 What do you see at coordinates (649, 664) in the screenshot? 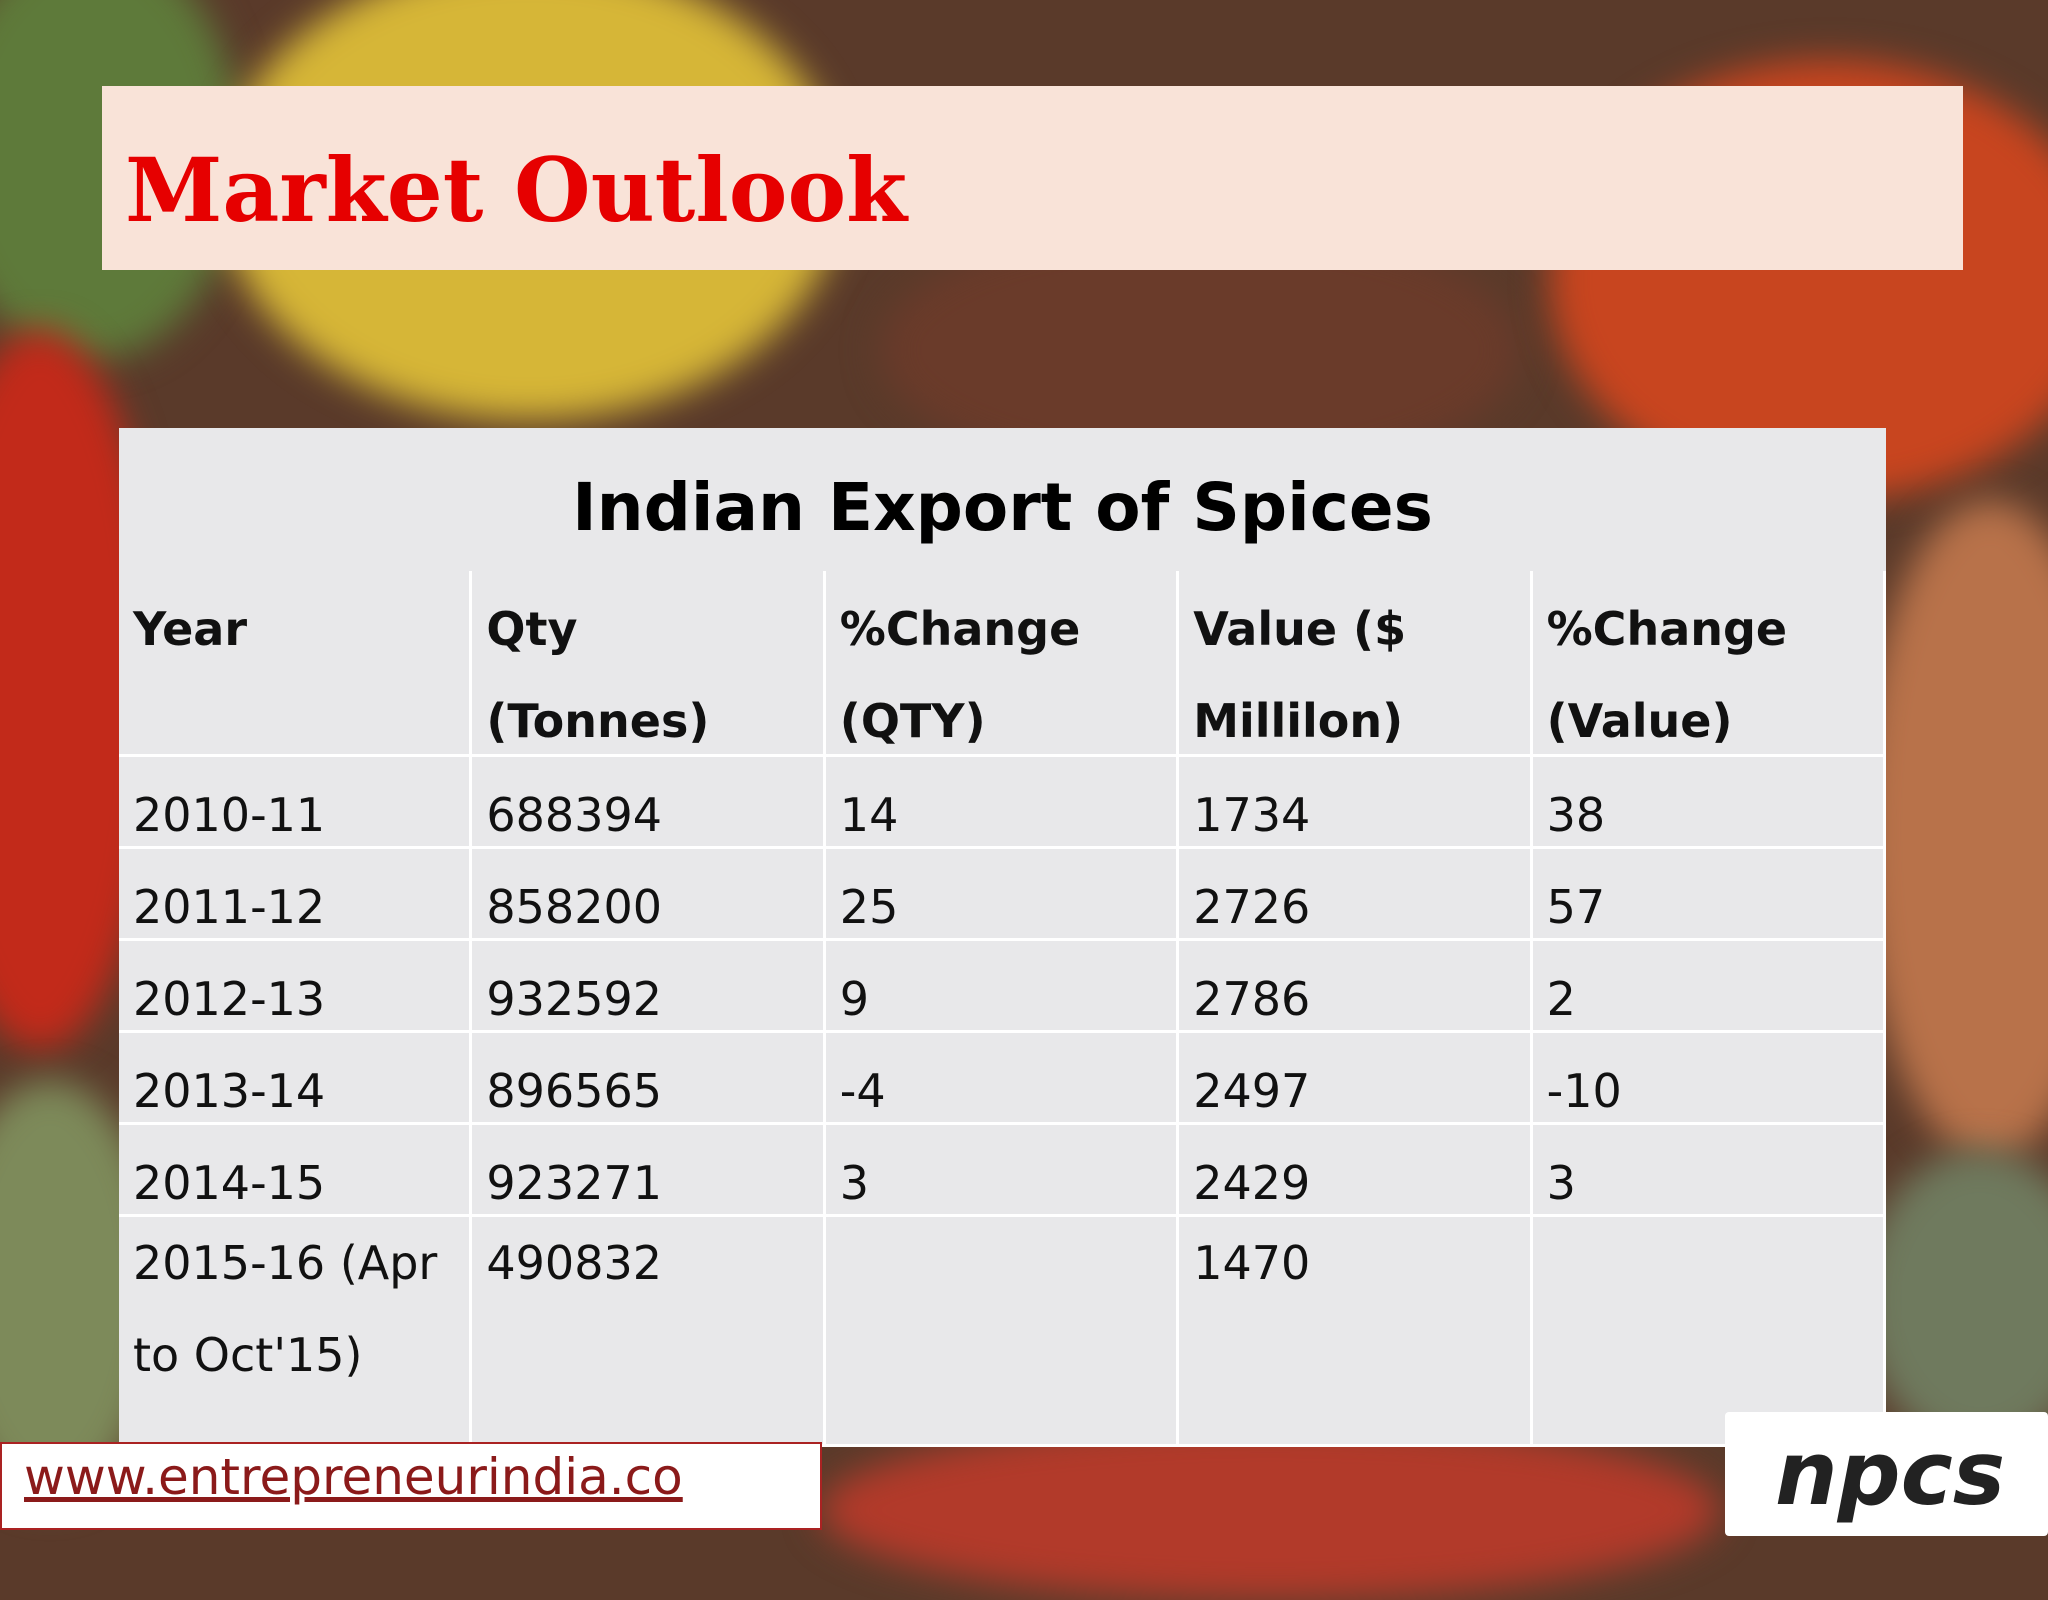
I see `column-header: Qty (Tonnes)` at bounding box center [649, 664].